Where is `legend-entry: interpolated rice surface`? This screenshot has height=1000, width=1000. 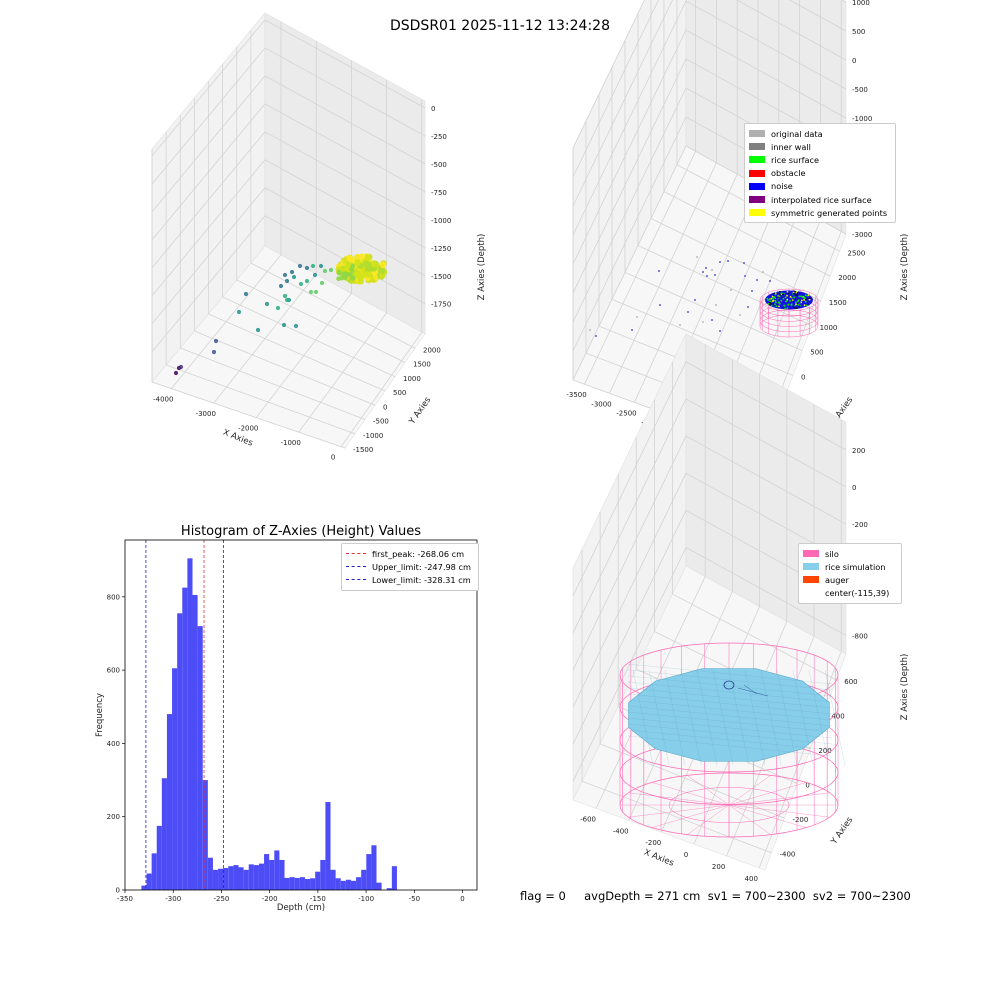
legend-entry: interpolated rice surface is located at coordinates (820, 199).